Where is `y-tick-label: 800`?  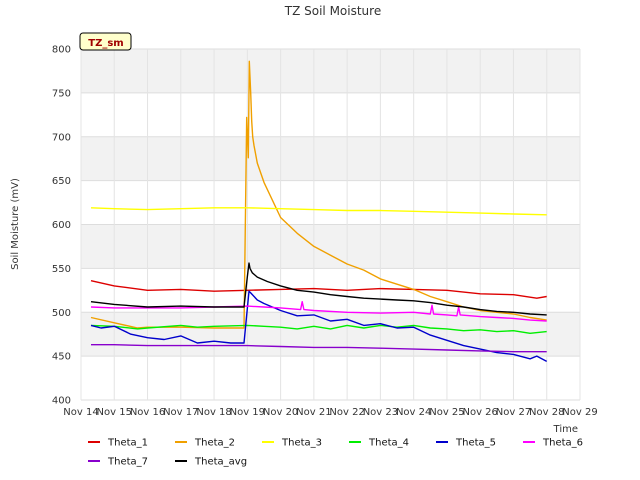
y-tick-label: 800 is located at coordinates (61, 50).